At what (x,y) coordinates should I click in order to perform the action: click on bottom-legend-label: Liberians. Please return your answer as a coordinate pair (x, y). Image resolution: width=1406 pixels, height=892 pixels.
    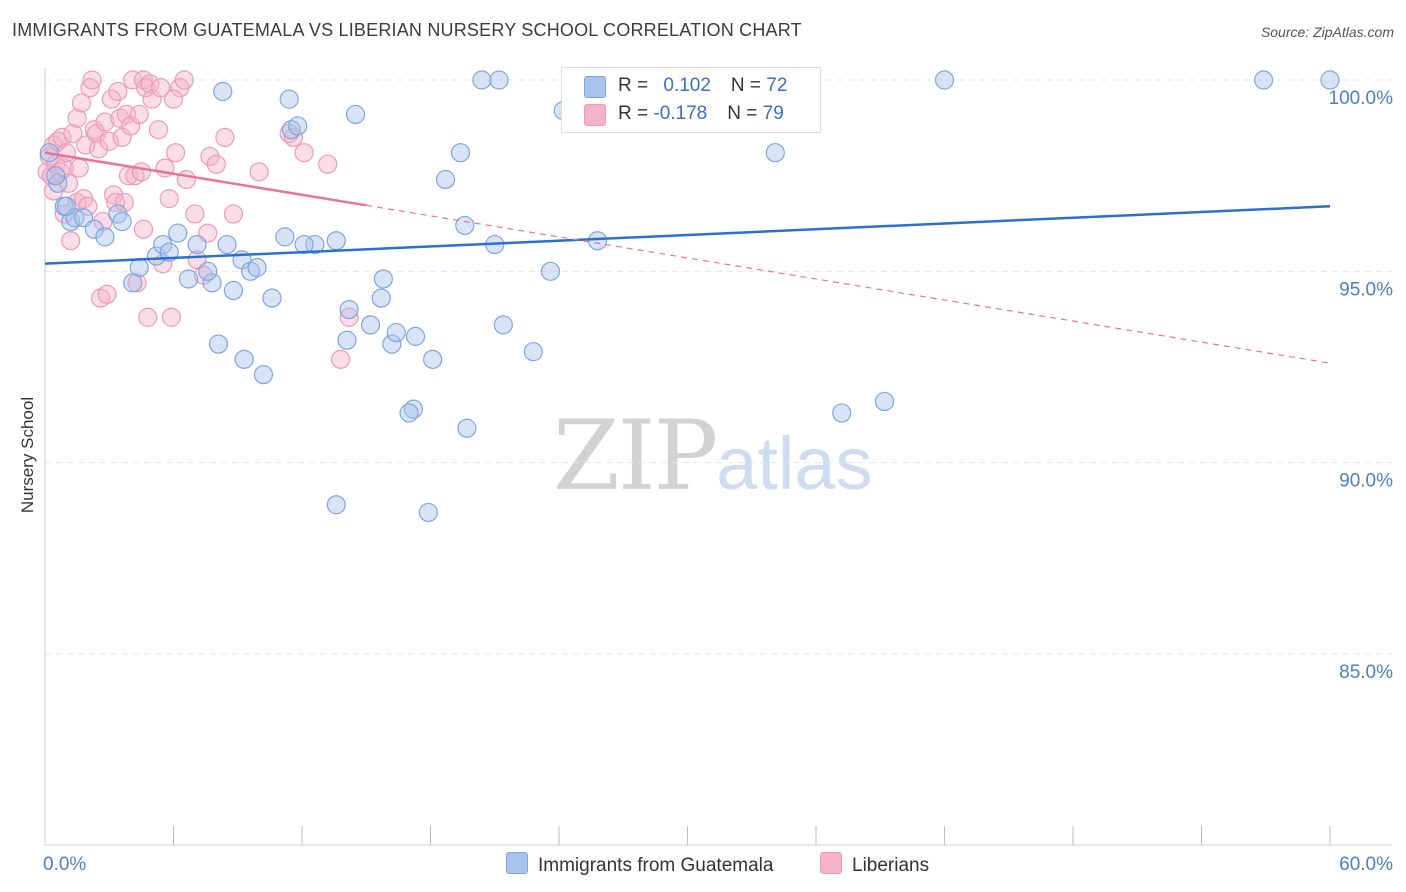
    Looking at the image, I should click on (891, 865).